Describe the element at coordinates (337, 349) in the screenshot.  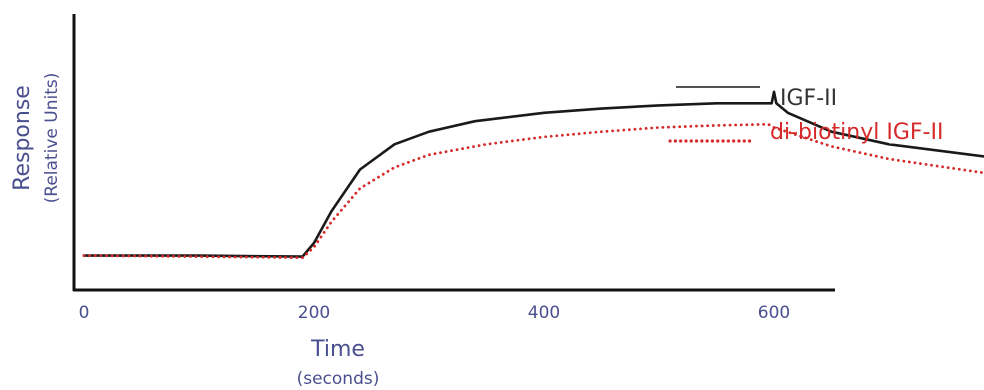
I see `x-axis-title: Time` at that location.